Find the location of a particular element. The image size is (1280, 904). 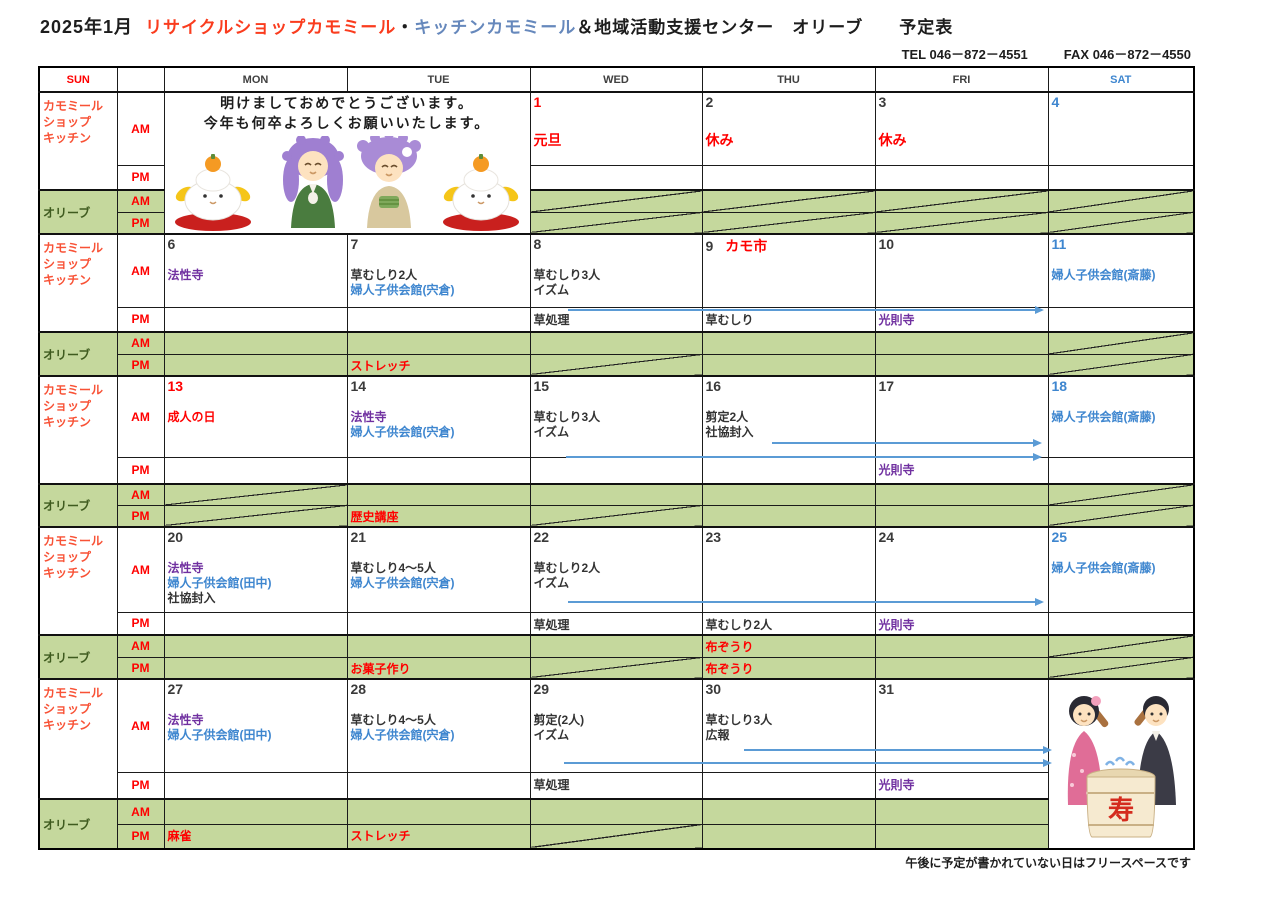

cell-mon13-pm is located at coordinates (255, 470).